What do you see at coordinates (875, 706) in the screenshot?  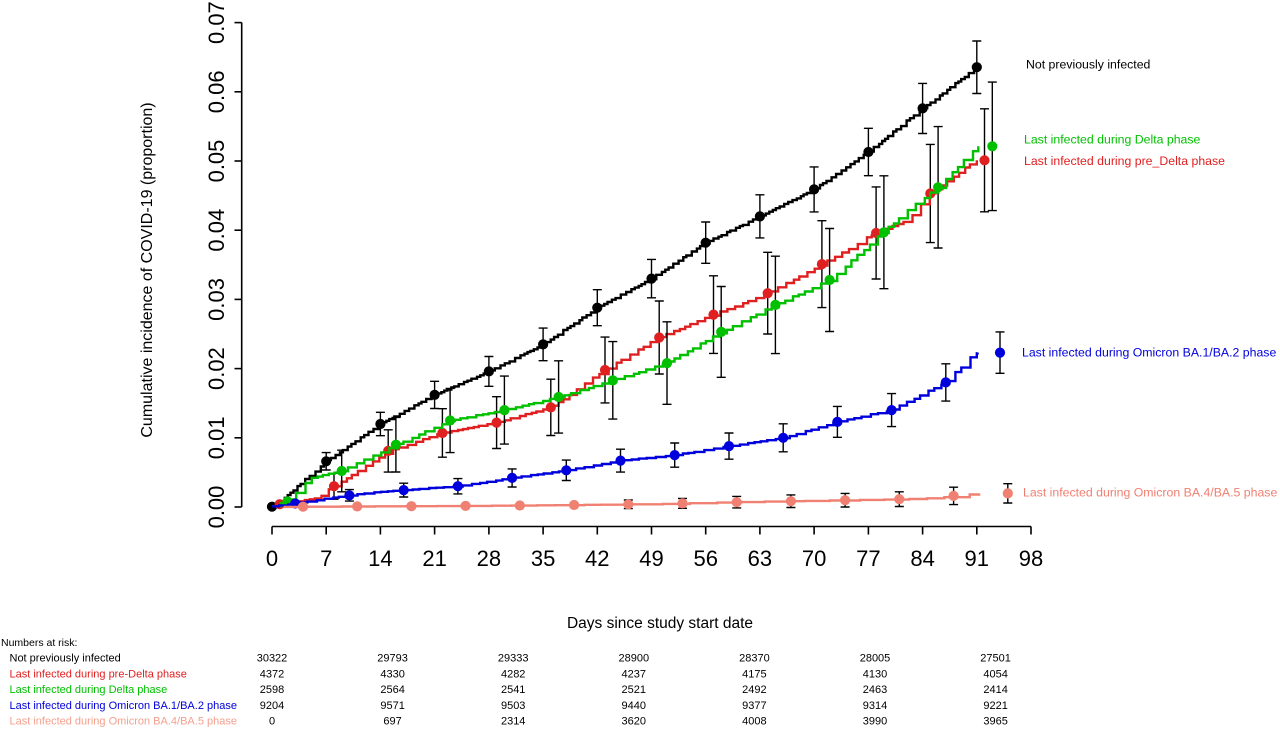 I see `svg-text: 9314` at bounding box center [875, 706].